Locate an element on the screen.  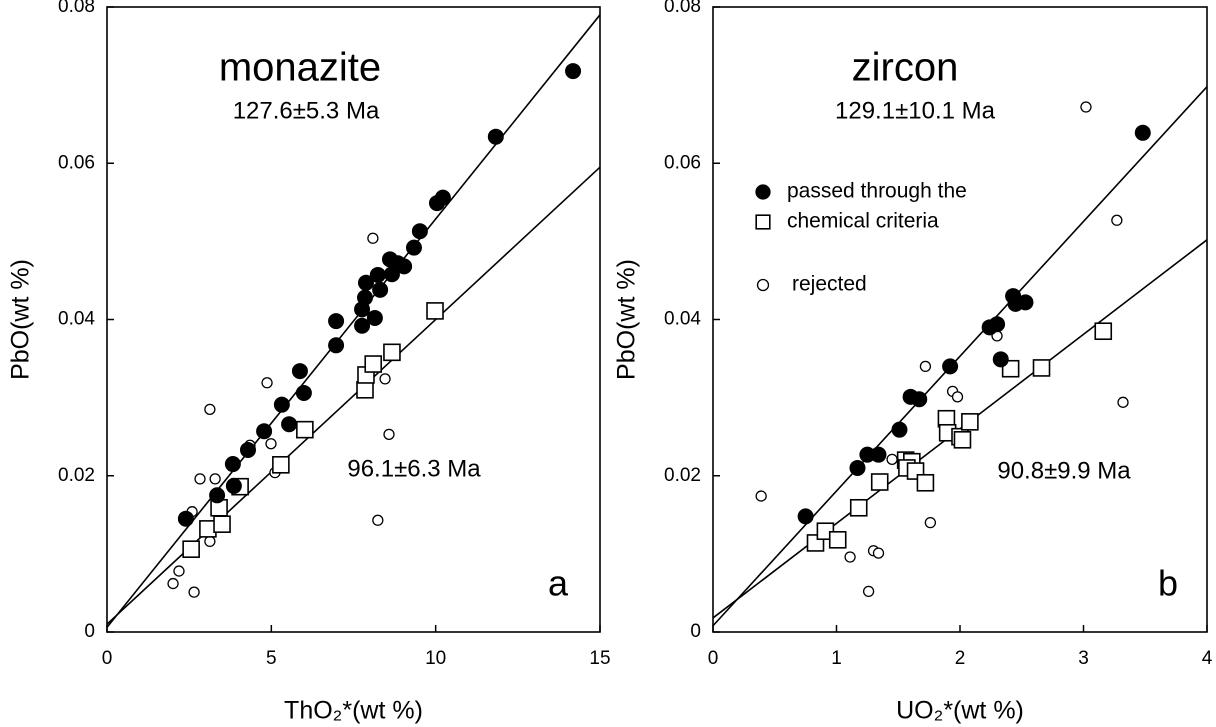
x-tick-label: 3 is located at coordinates (1083, 658).